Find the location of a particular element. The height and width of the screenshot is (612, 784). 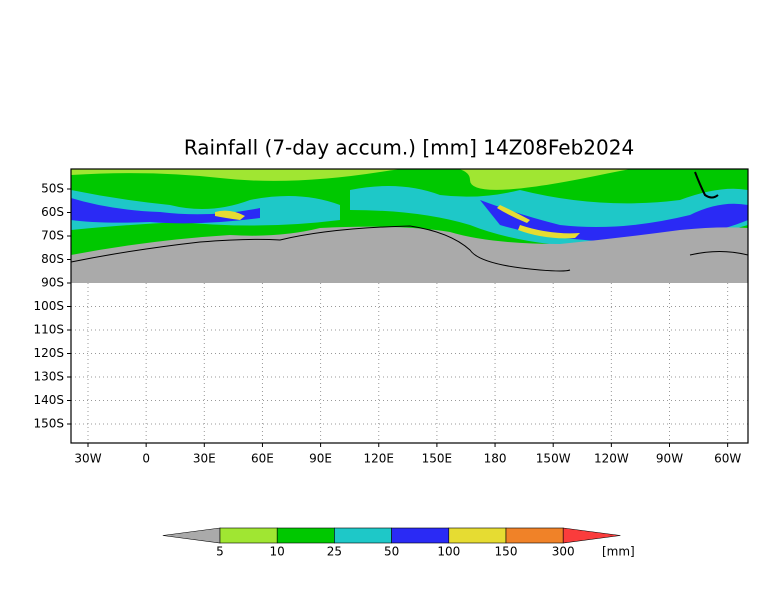

y-tick-label: 60S is located at coordinates (52, 212).